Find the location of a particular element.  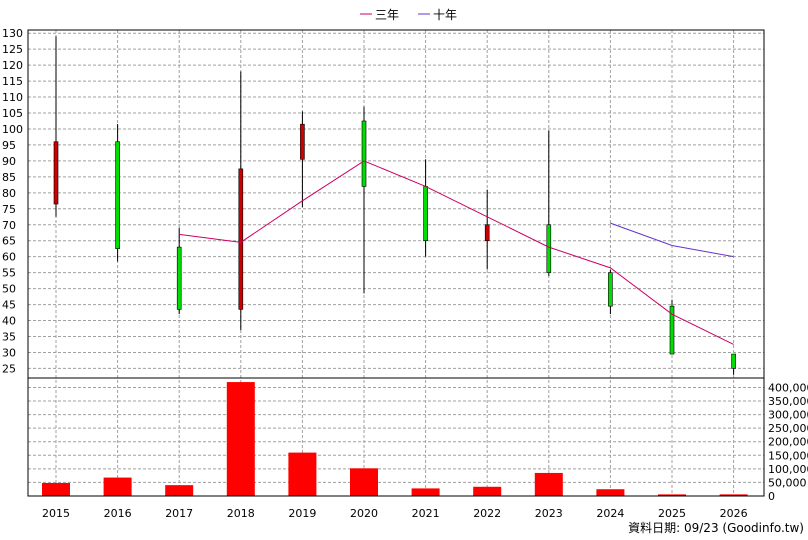

year-tick-label: 2016 is located at coordinates (118, 513).